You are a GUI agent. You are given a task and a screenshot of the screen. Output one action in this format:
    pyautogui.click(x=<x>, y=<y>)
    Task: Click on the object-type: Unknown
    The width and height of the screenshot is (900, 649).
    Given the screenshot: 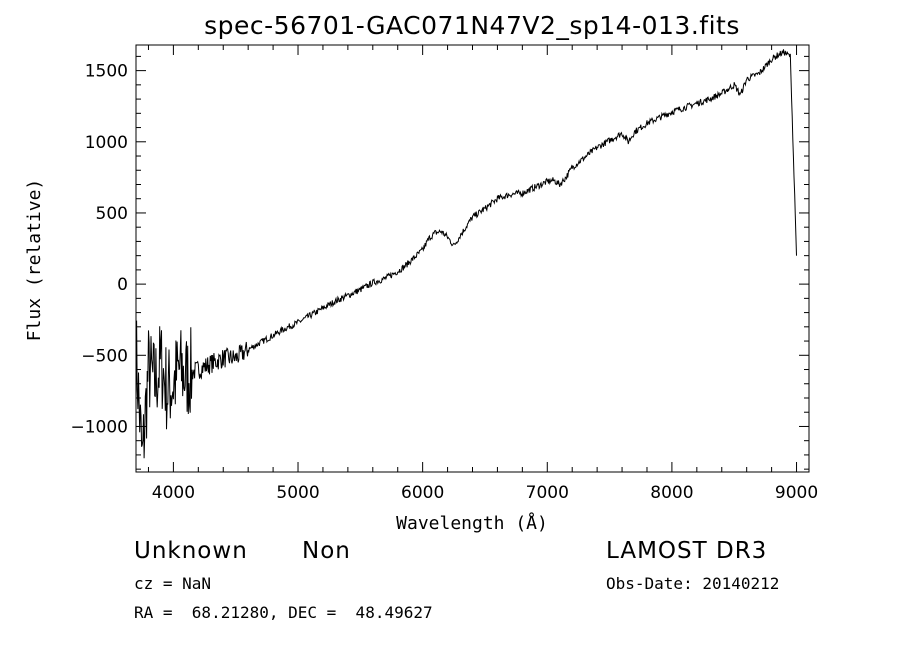 What is the action you would take?
    pyautogui.click(x=191, y=551)
    